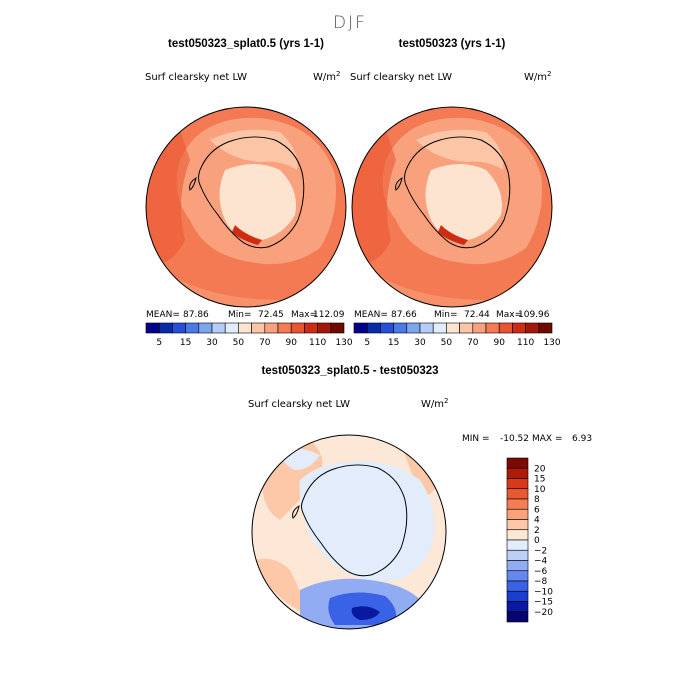 The image size is (700, 700). Describe the element at coordinates (541, 582) in the screenshot. I see `colorbar-tick-label: −8` at that location.